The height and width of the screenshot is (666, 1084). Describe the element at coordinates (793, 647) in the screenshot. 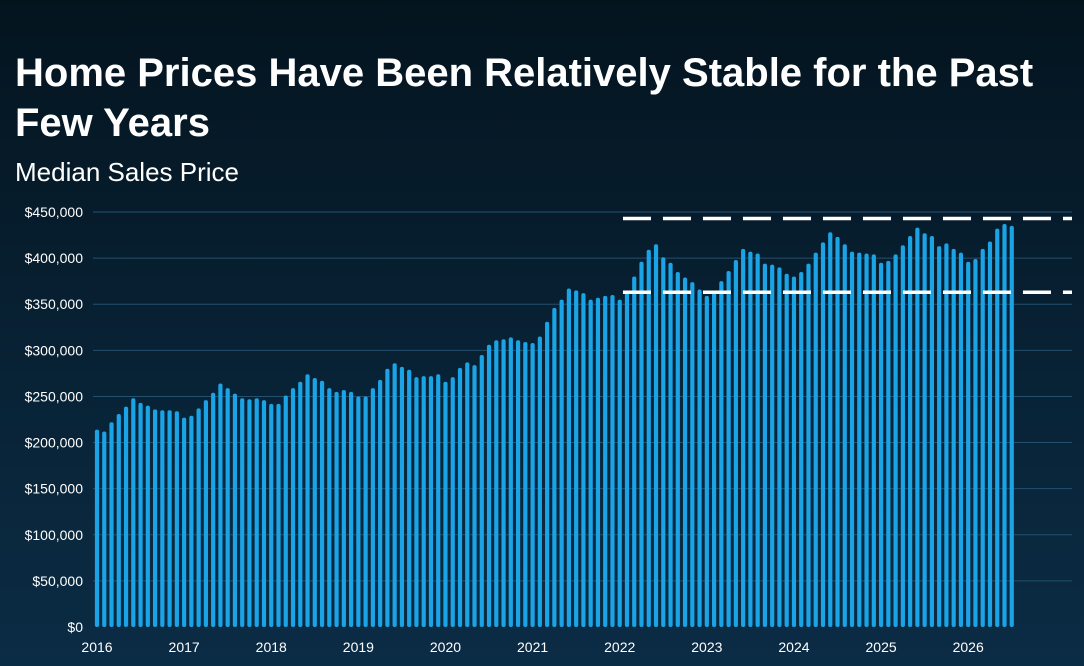

I see `x-tick-label: 2024` at that location.